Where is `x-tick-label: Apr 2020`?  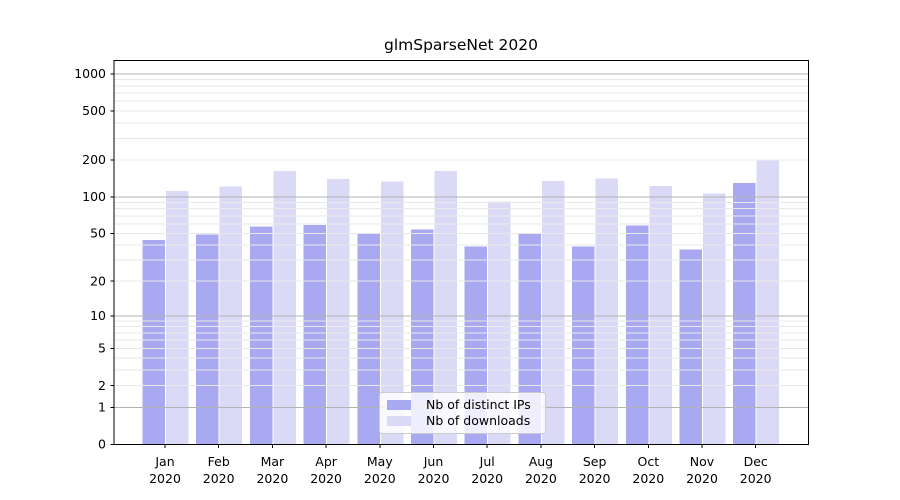
x-tick-label: Apr 2020 is located at coordinates (326, 470).